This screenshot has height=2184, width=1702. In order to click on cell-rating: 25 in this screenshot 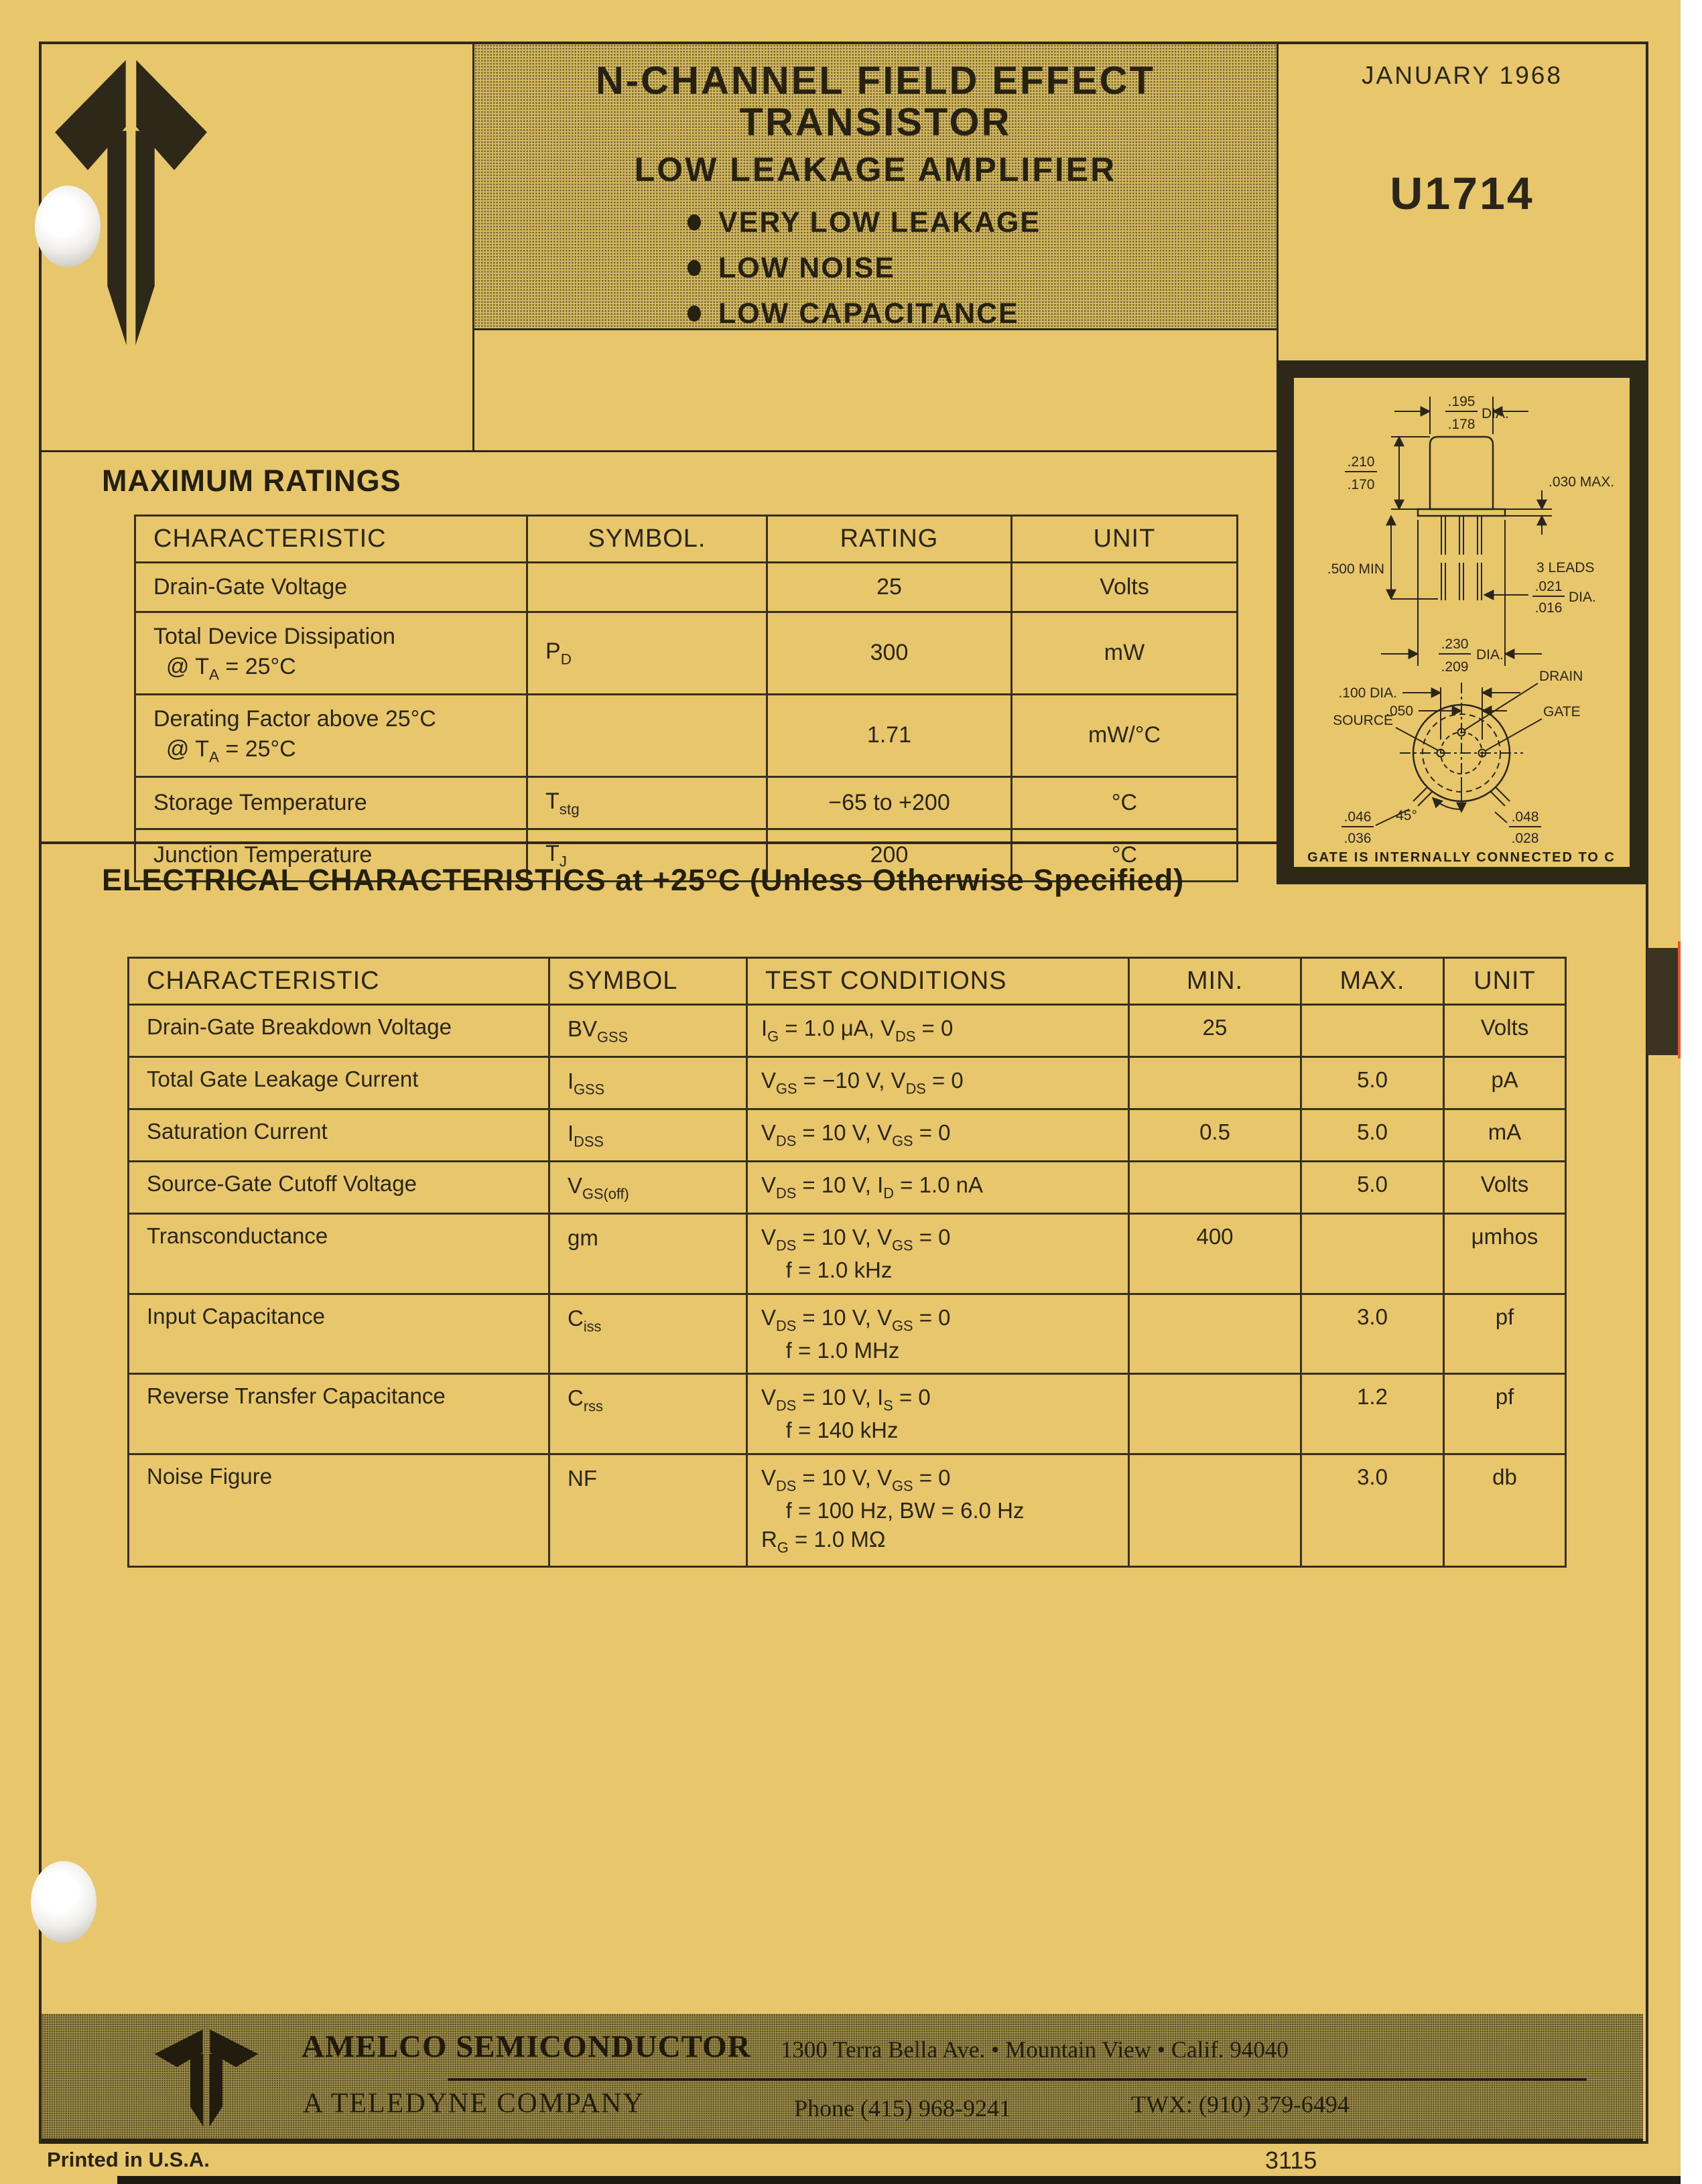, I will do `click(889, 587)`.